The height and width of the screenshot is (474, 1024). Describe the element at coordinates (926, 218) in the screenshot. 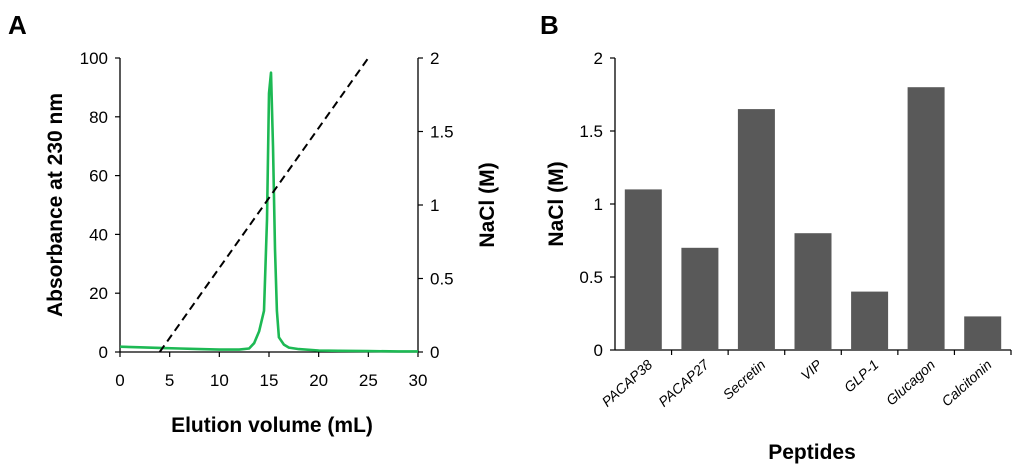

I see `bar-glucagon` at that location.